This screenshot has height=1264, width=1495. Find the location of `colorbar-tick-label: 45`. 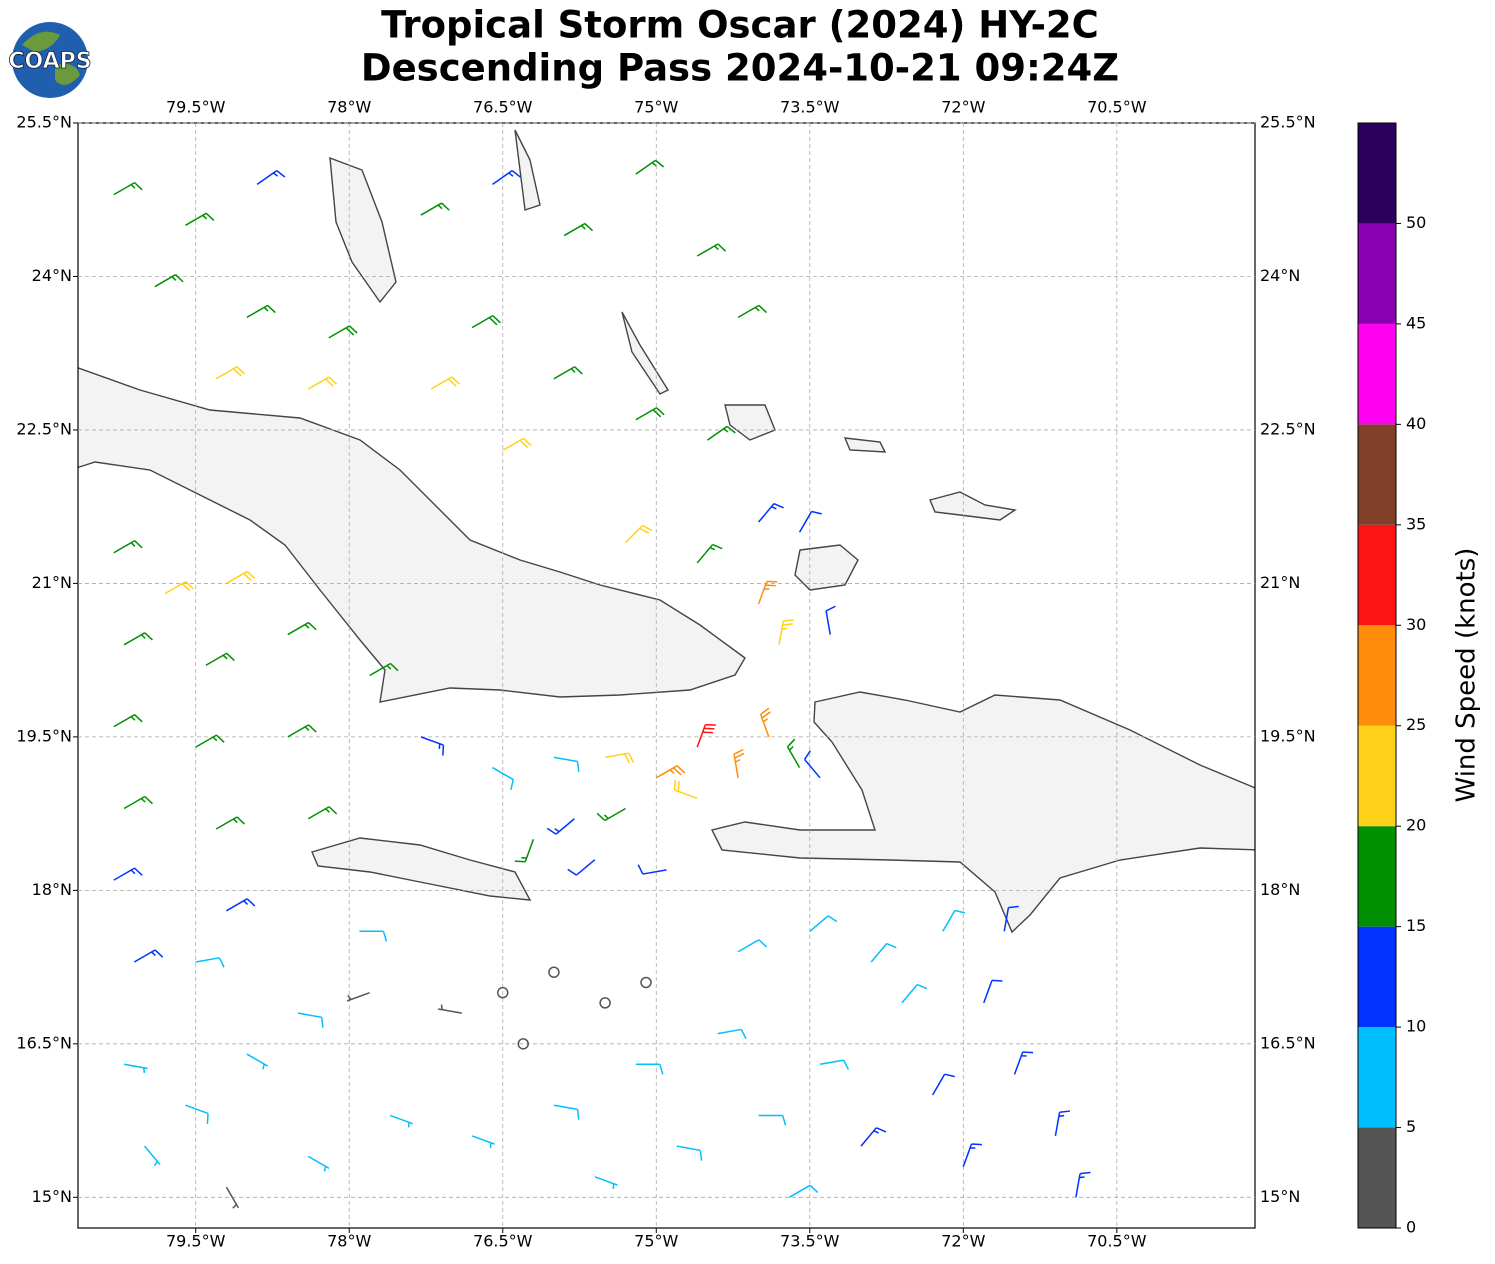

colorbar-tick-label: 45 is located at coordinates (1416, 322).